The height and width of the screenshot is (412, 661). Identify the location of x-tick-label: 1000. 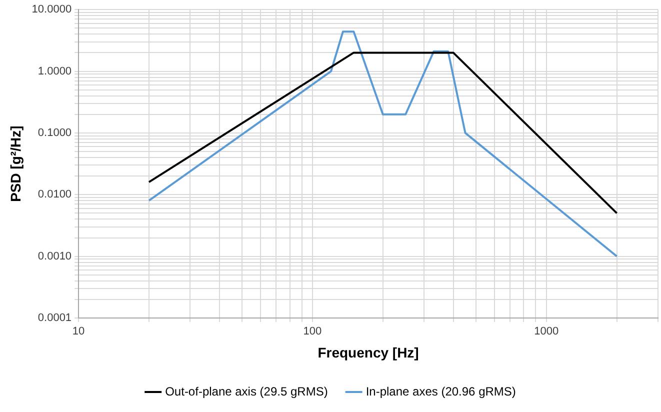
(546, 332).